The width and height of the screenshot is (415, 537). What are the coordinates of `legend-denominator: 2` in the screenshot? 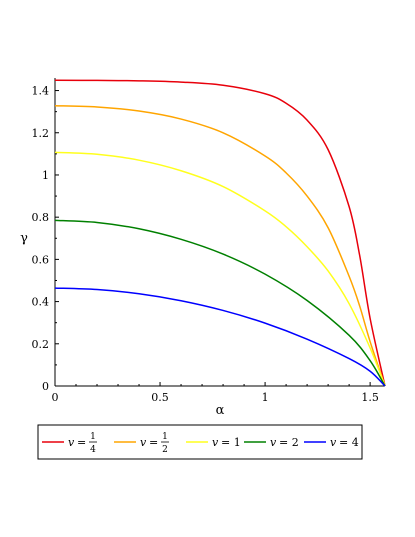 It's located at (165, 450).